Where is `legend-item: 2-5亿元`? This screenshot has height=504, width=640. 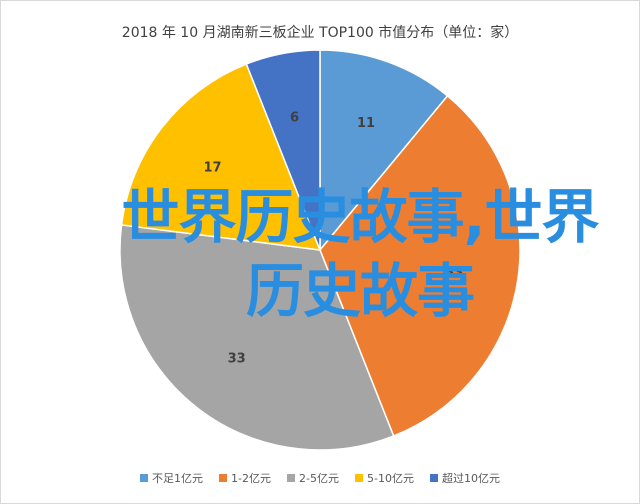 legend-item: 2-5亿元 is located at coordinates (313, 478).